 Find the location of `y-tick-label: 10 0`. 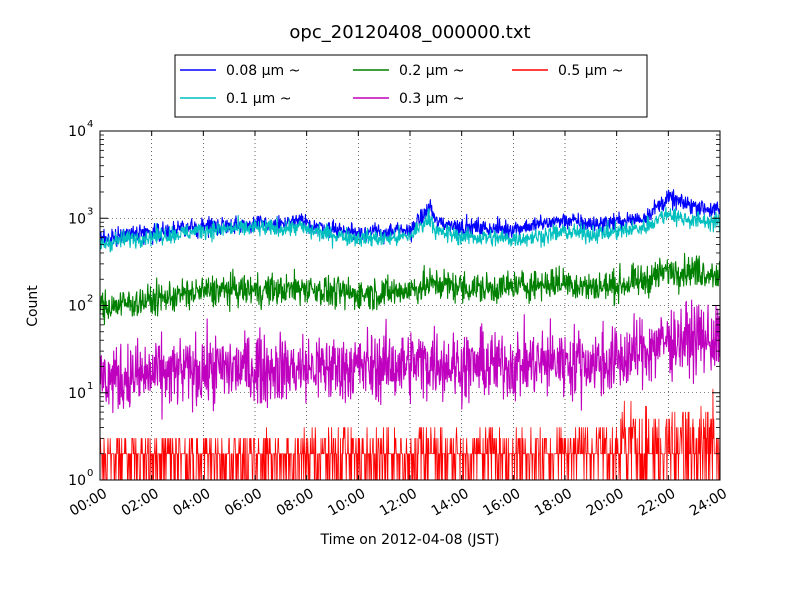

y-tick-label: 10 0 is located at coordinates (80, 478).